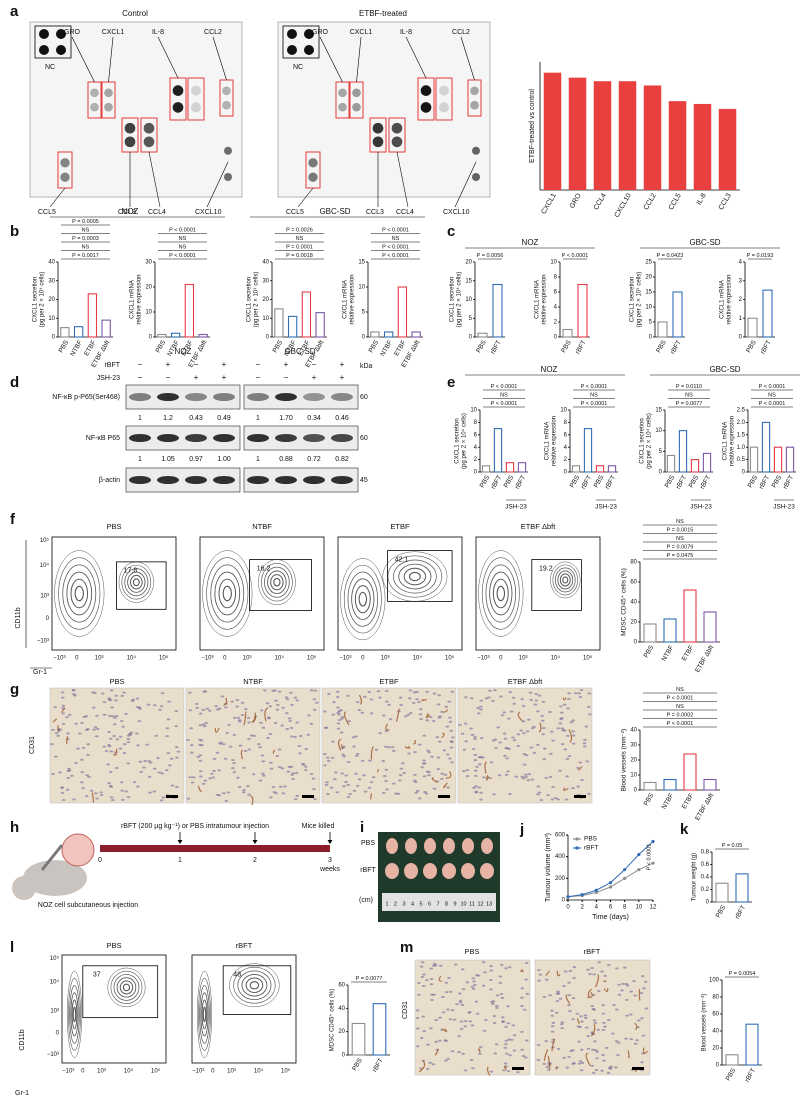 This screenshot has width=809, height=1105. What do you see at coordinates (224, 364) in the screenshot?
I see `sign: +` at bounding box center [224, 364].